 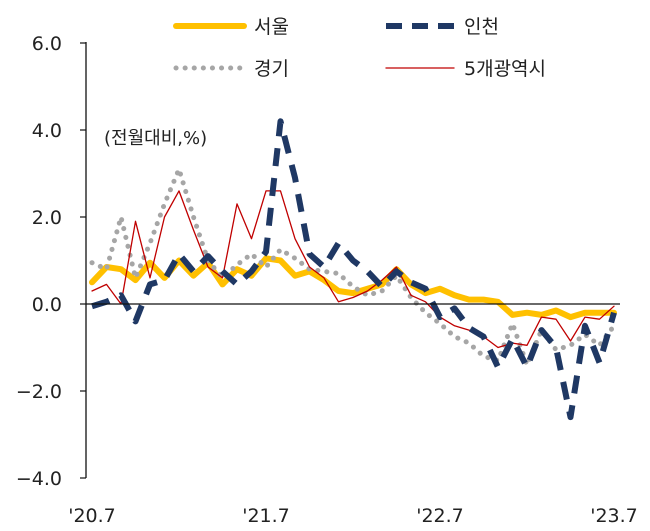 I want to click on x-tick-label: '22.7, so click(x=440, y=516).